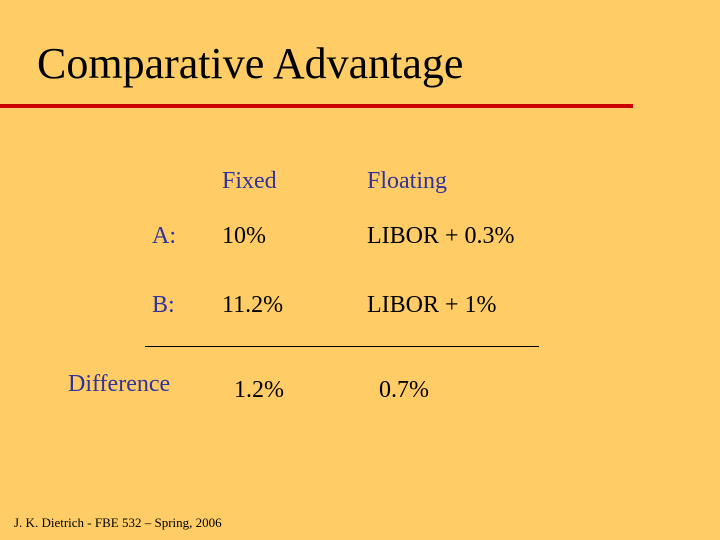 This screenshot has width=720, height=540. Describe the element at coordinates (407, 181) in the screenshot. I see `header-floating: Floating` at that location.